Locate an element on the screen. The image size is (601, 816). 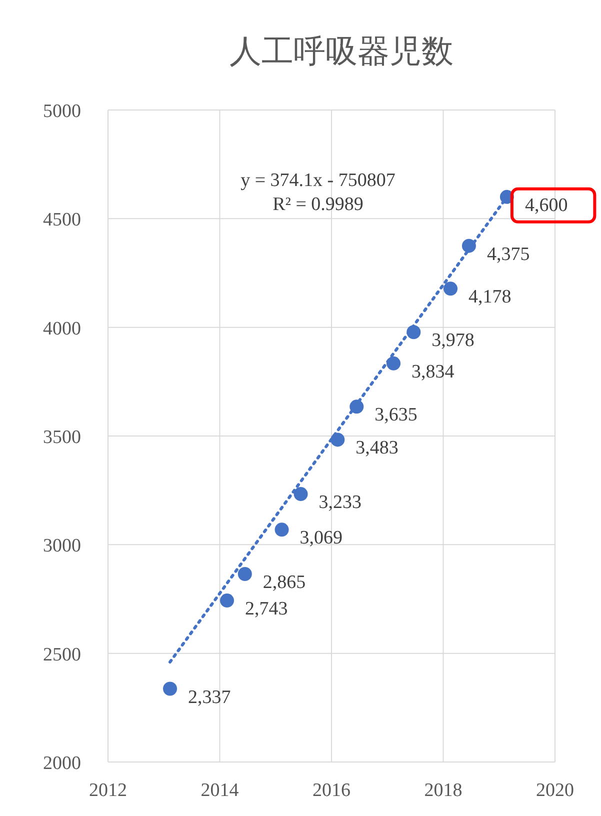
chart-title: 人工呼吸器児数 is located at coordinates (342, 51).